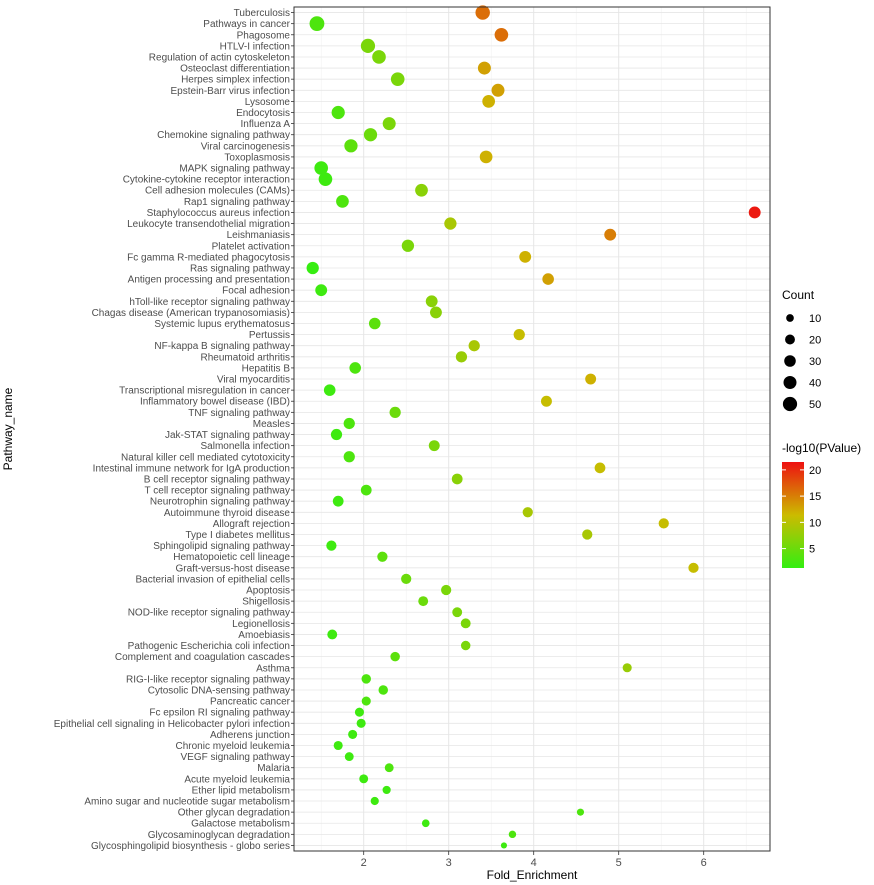  Describe the element at coordinates (212, 579) in the screenshot. I see `y-tick-label: Bacterial invasion of epithelial cells` at that location.